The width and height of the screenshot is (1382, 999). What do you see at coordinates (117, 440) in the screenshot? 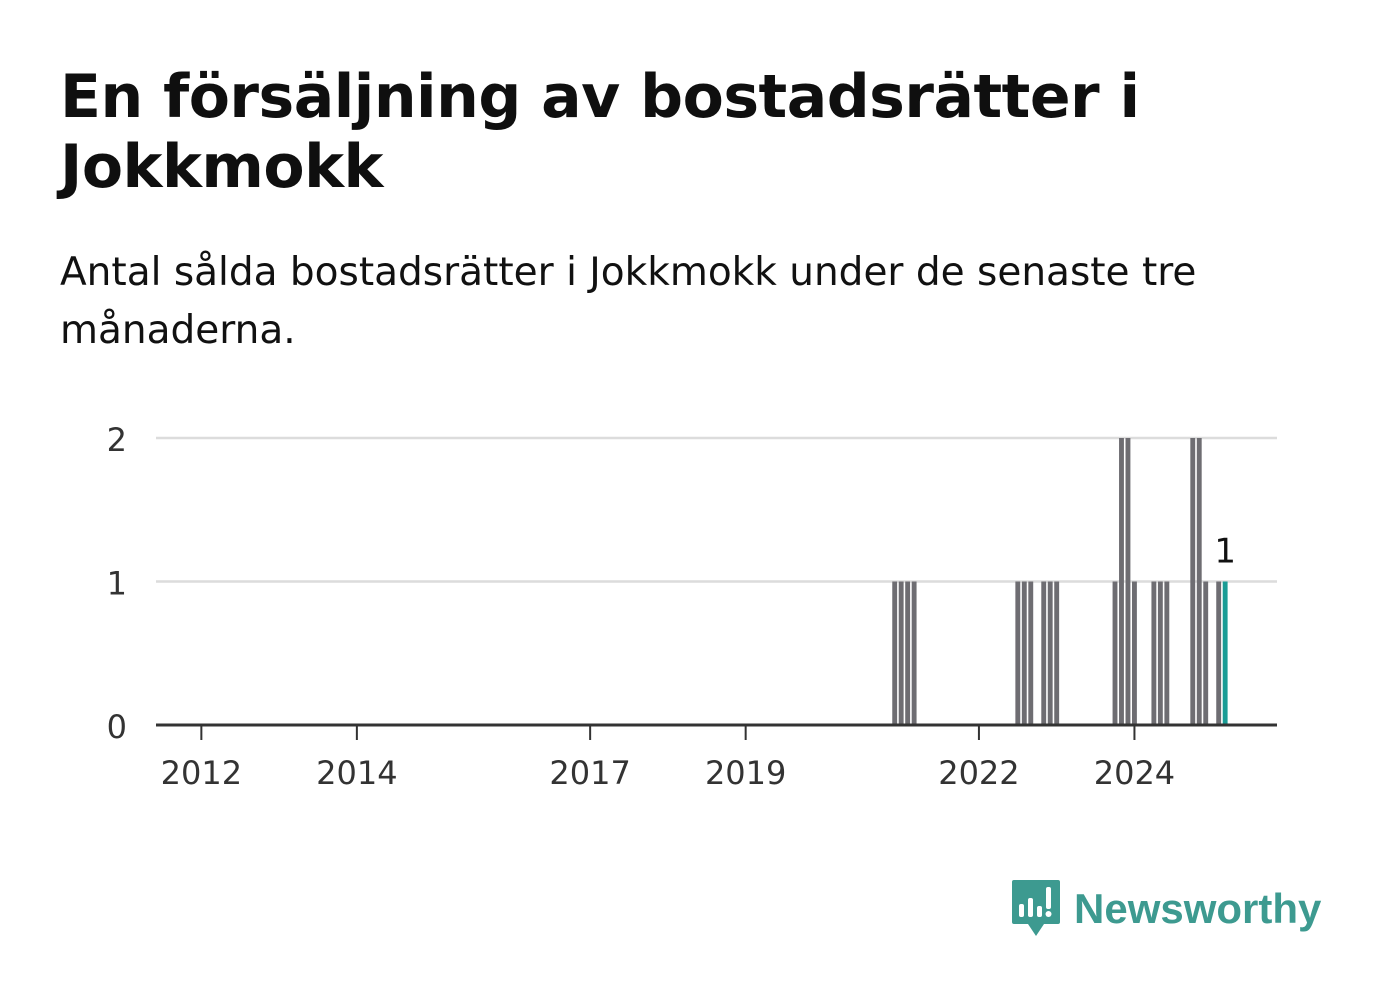
I see `y-tick-label: 2` at bounding box center [117, 440].